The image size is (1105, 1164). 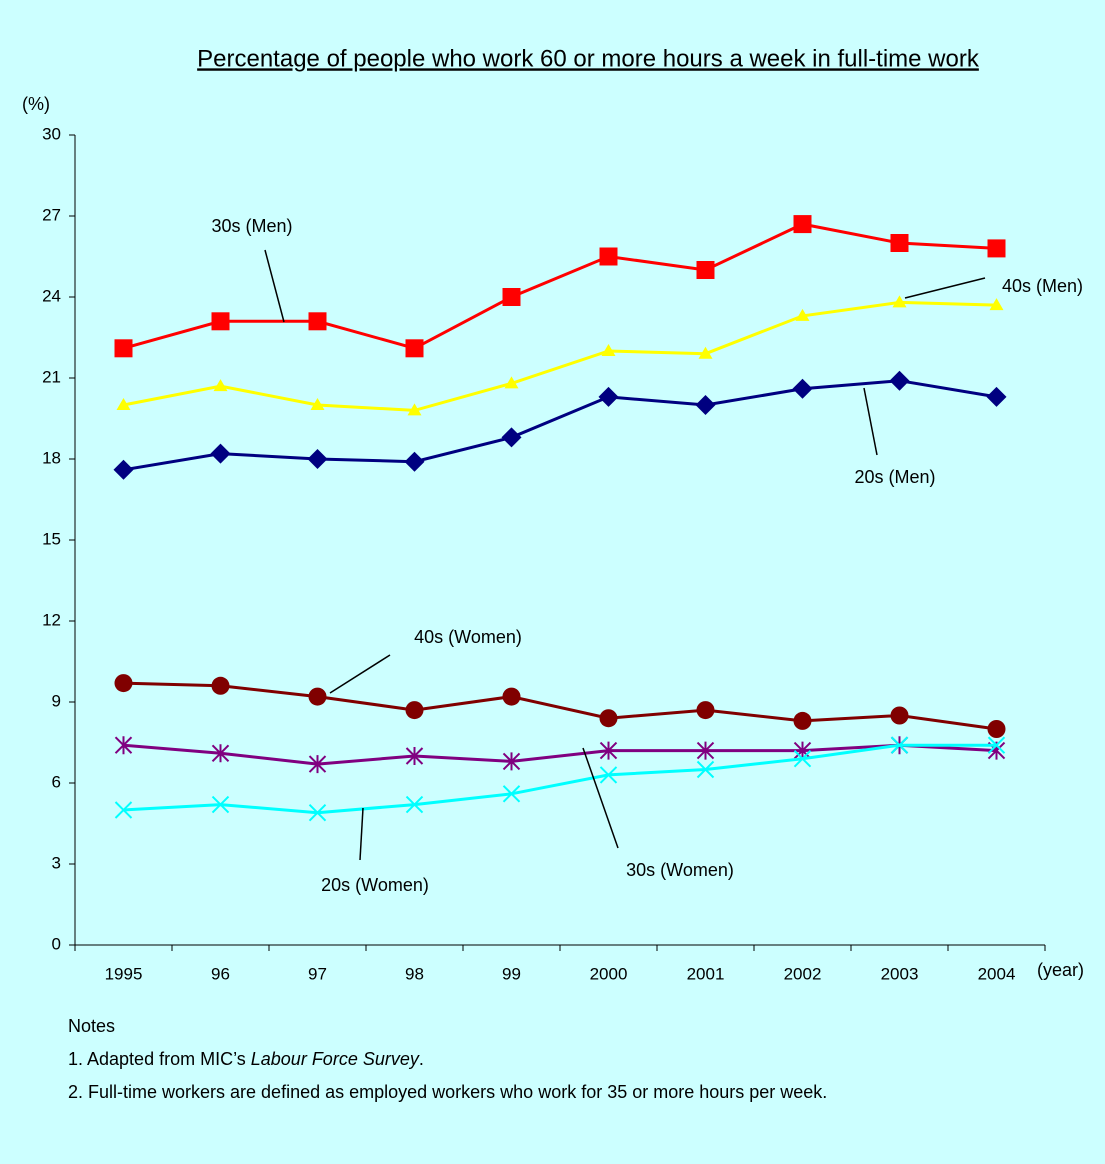 What do you see at coordinates (894, 477) in the screenshot?
I see `series-label: 20s (Men)` at bounding box center [894, 477].